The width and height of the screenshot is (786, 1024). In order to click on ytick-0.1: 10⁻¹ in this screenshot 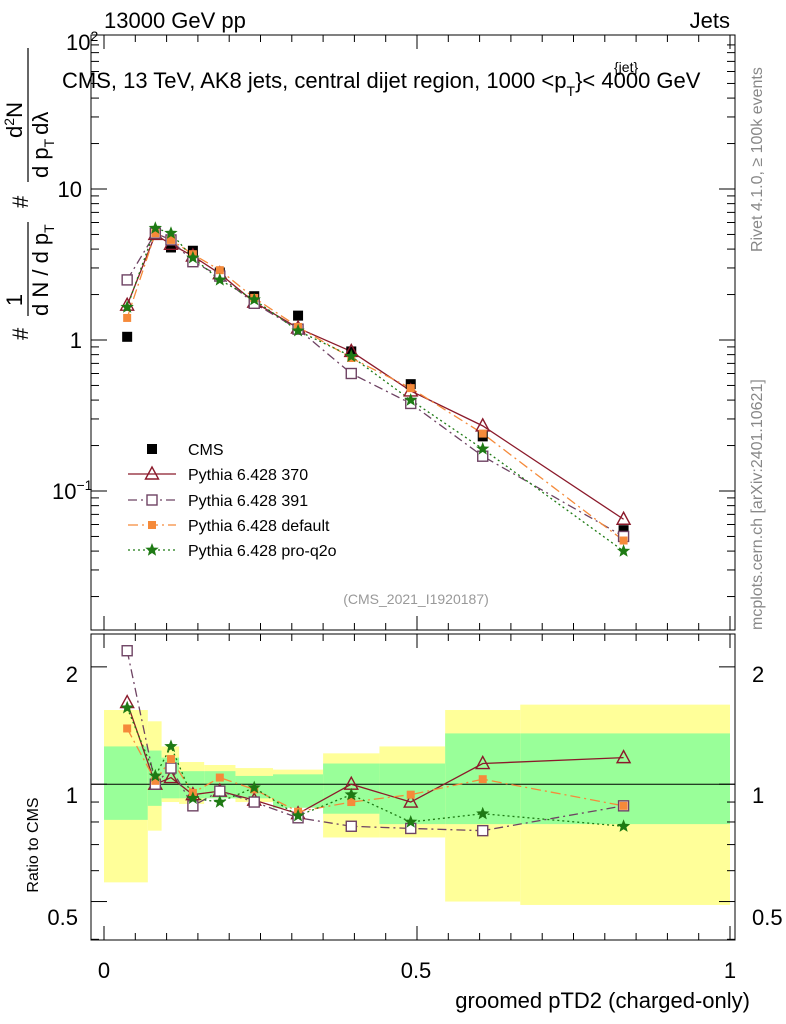, I will do `click(72, 490)`.